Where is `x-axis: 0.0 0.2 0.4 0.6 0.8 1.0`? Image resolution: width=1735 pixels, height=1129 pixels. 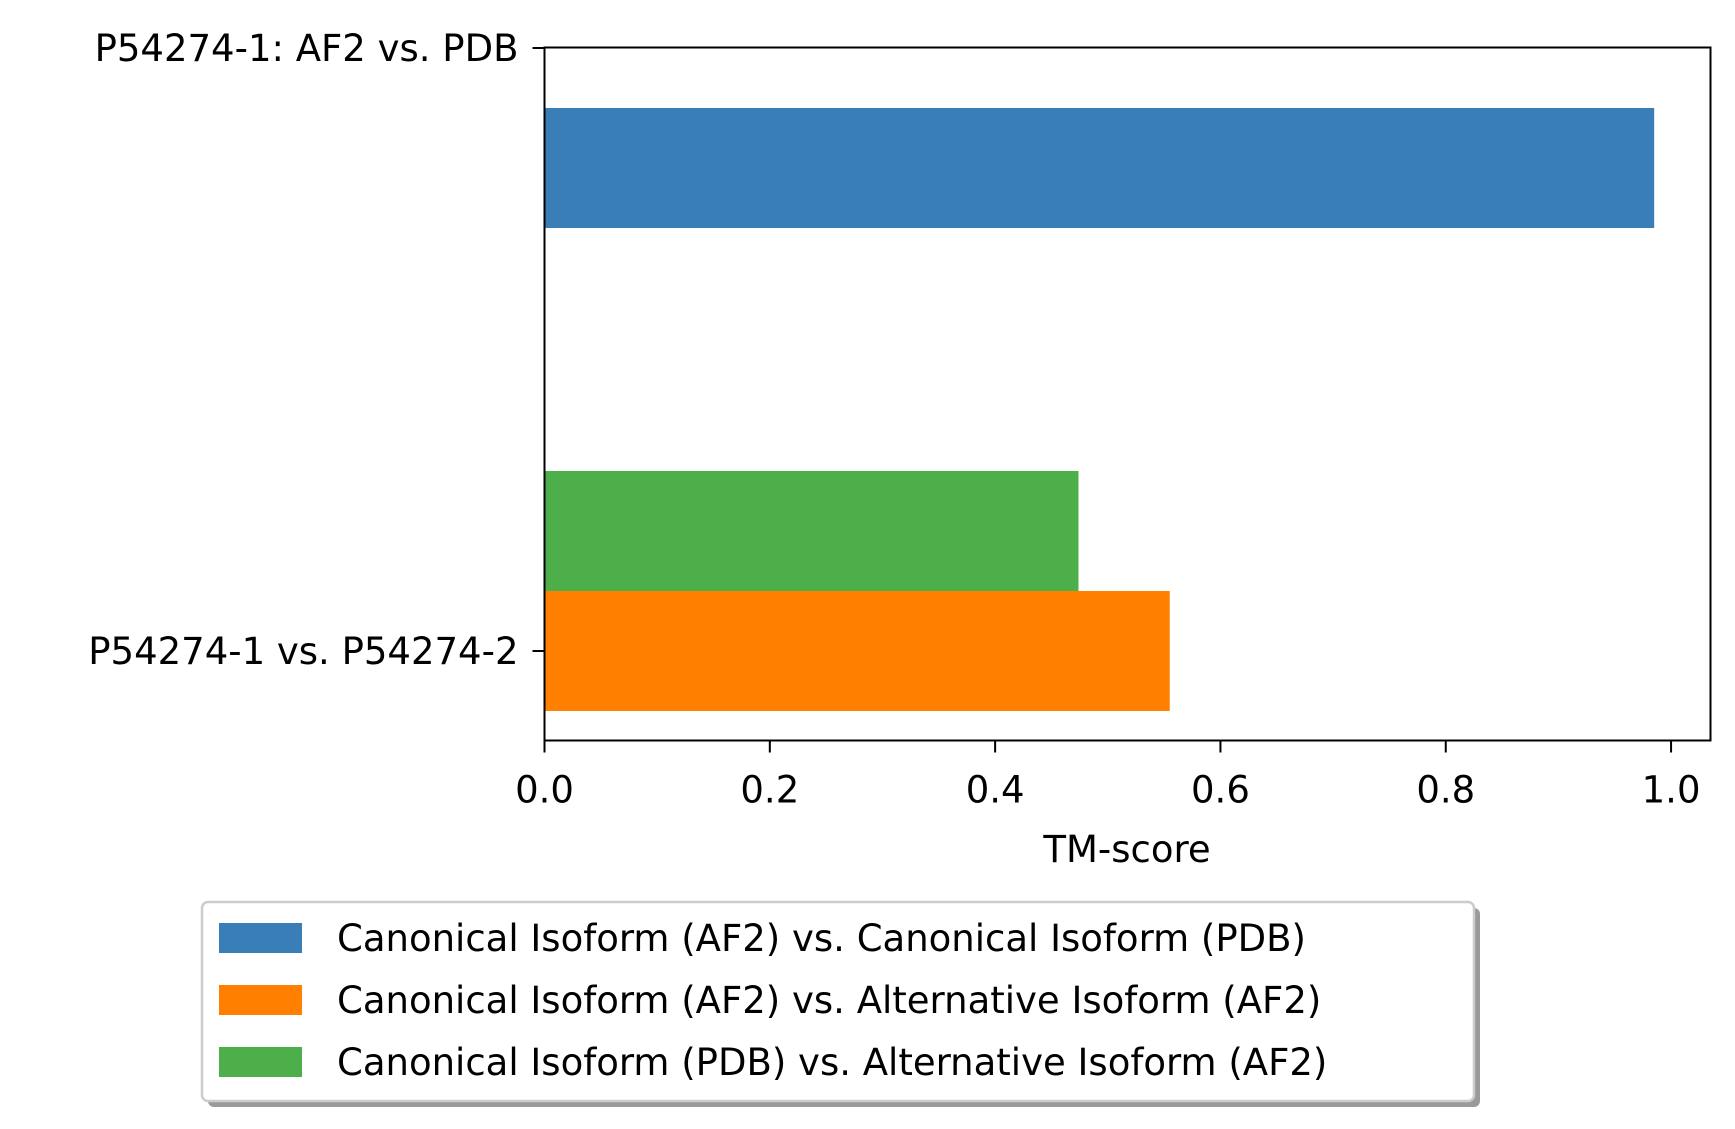
x-axis: 0.0 0.2 0.4 0.6 0.8 1.0 is located at coordinates (1108, 776).